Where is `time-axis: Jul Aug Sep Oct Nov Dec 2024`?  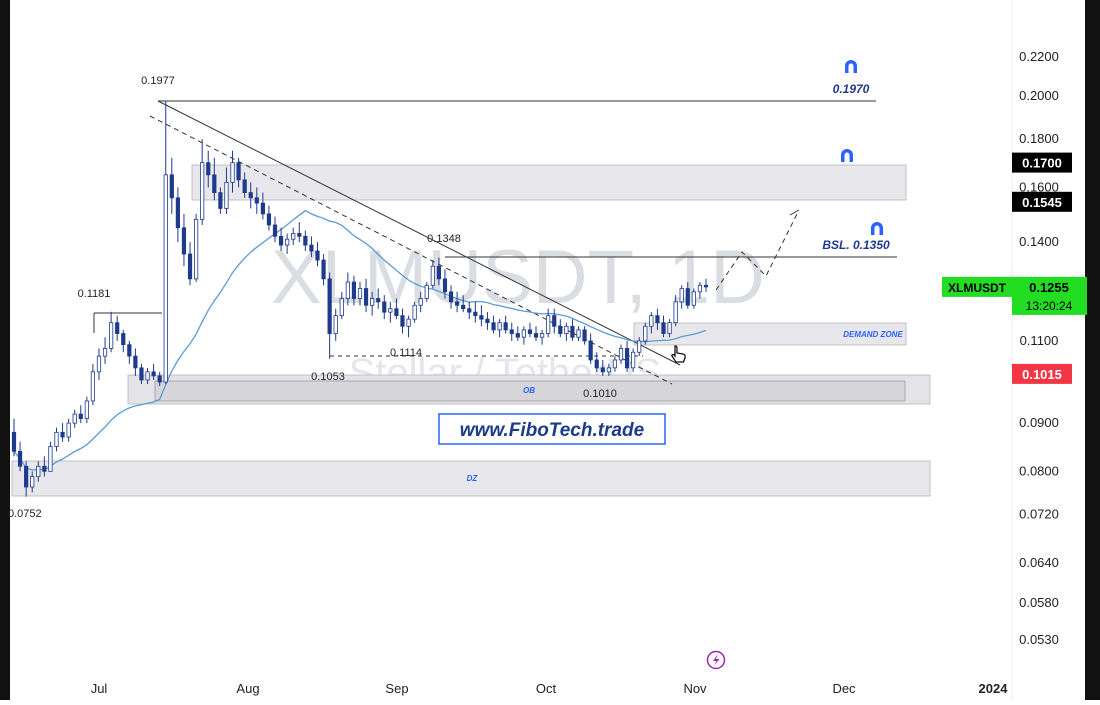 time-axis: Jul Aug Sep Oct Nov Dec 2024 is located at coordinates (550, 688).